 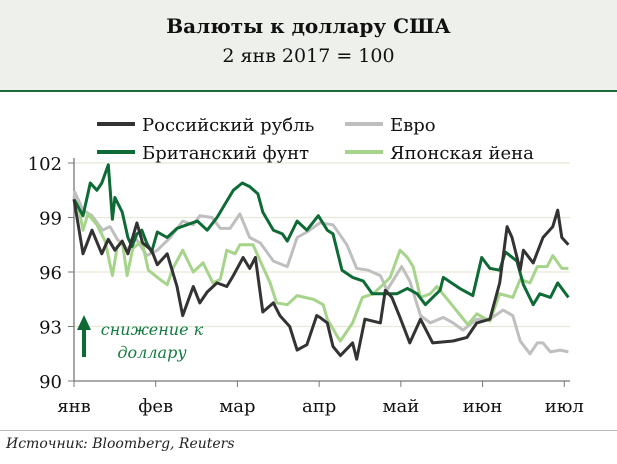 I want to click on x-tick-label: апр, so click(x=319, y=406).